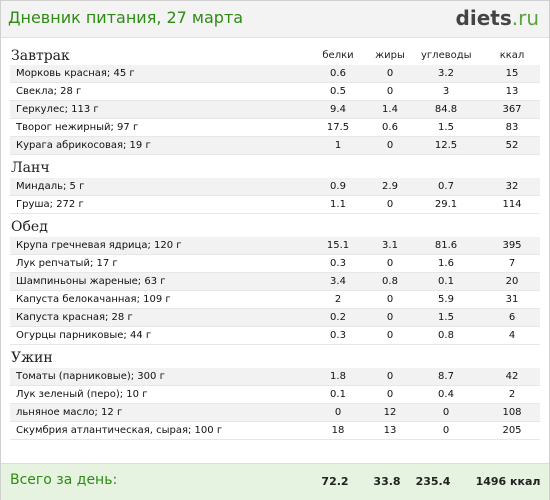 The image size is (550, 500). Describe the element at coordinates (446, 299) in the screenshot. I see `food-carbs: 5.9` at that location.